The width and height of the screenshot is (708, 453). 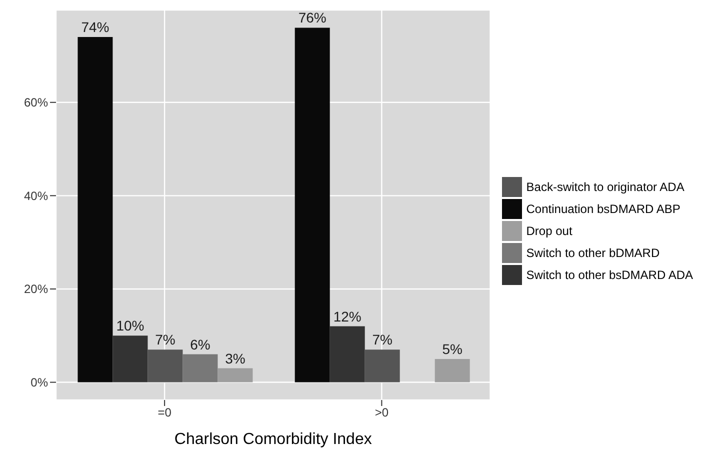 I want to click on x-tick-label: =0, so click(x=165, y=413).